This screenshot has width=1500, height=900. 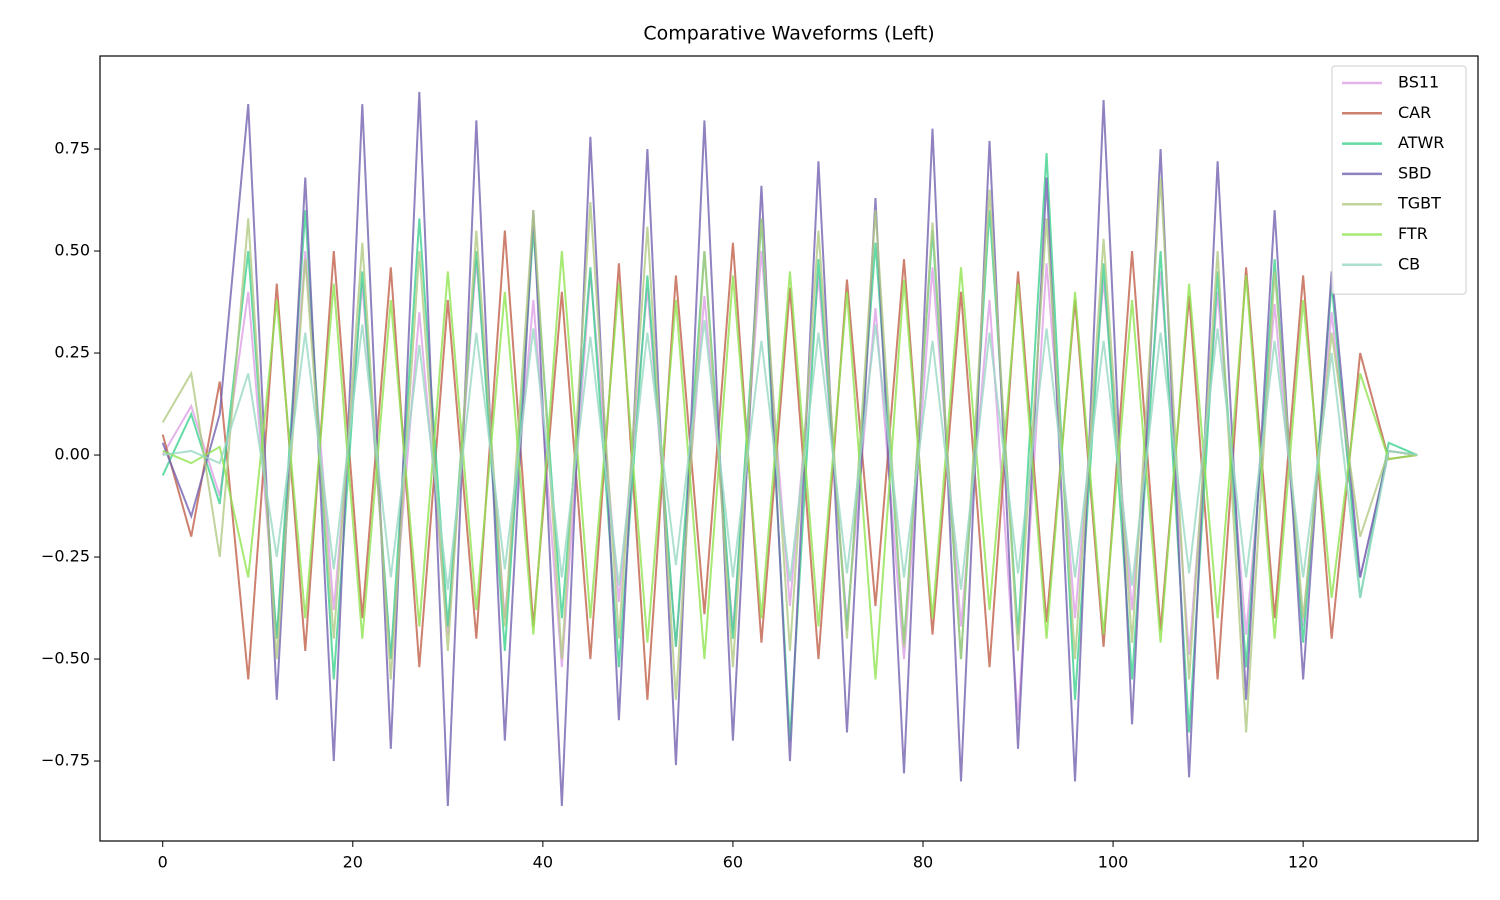 What do you see at coordinates (923, 862) in the screenshot?
I see `x-tick-label: 80` at bounding box center [923, 862].